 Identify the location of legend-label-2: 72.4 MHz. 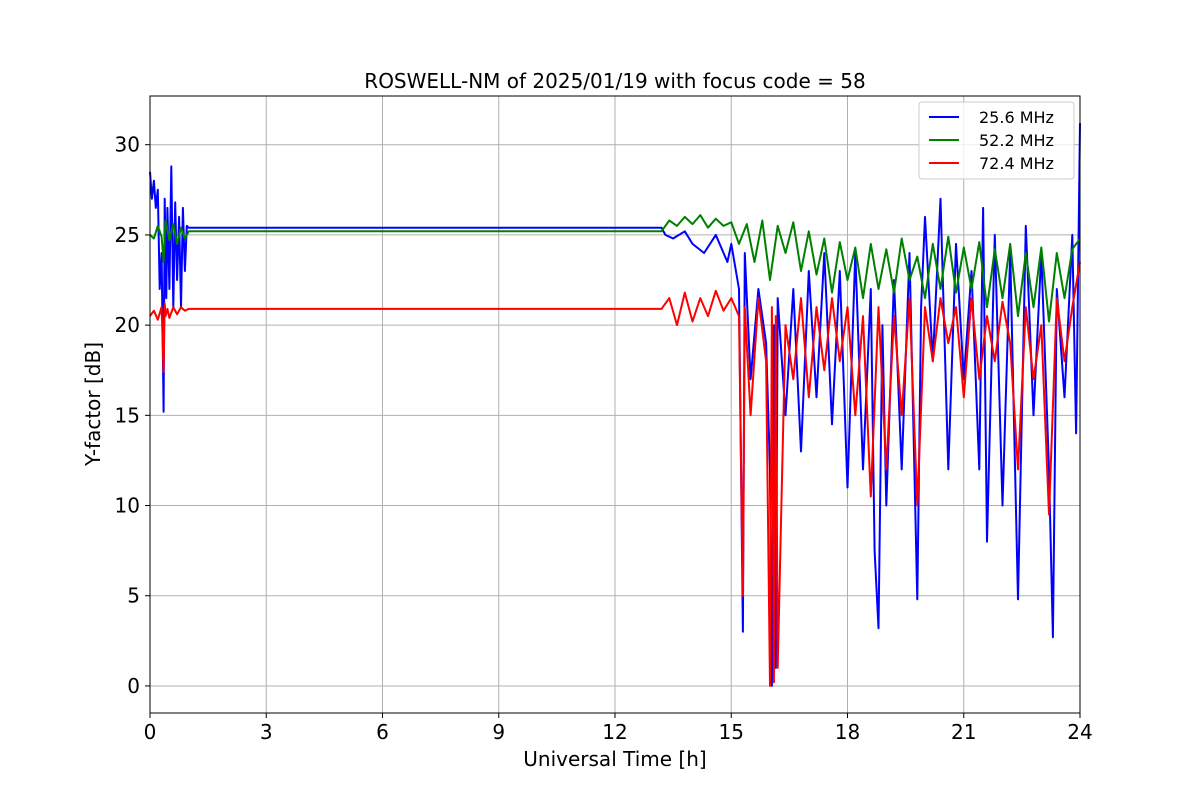
(1016, 163).